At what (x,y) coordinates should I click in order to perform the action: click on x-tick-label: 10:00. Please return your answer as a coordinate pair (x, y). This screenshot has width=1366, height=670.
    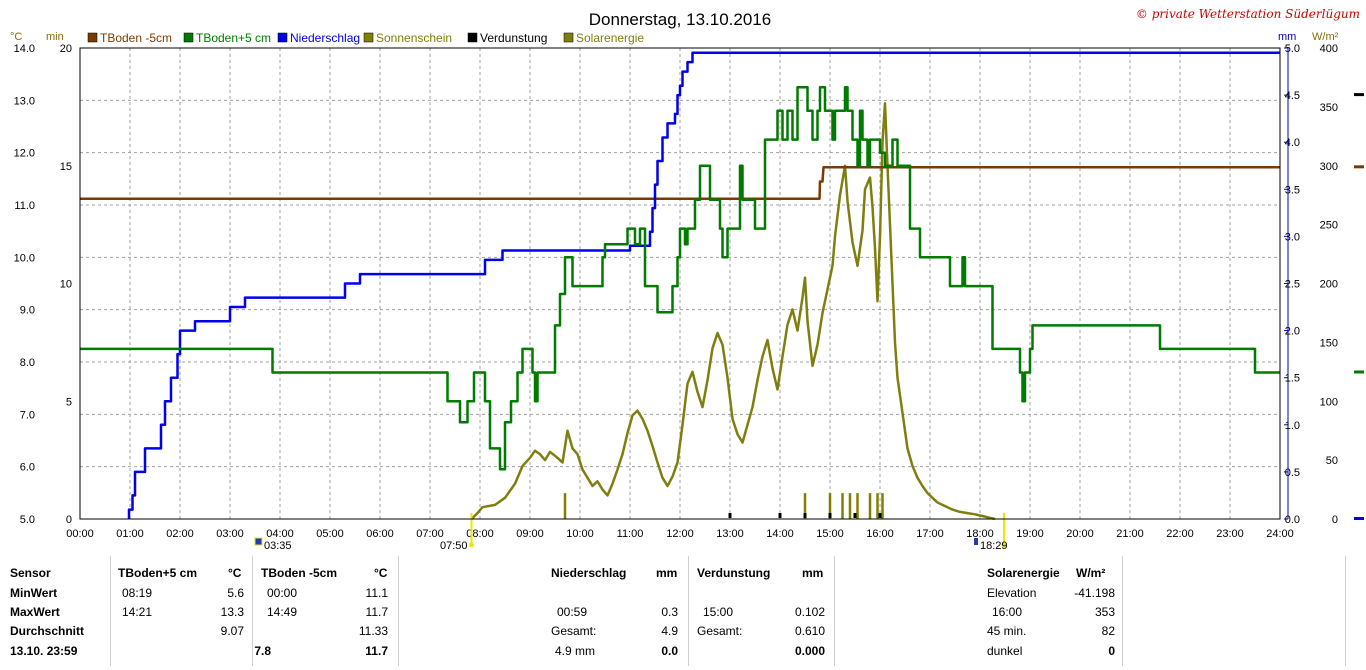
    Looking at the image, I should click on (580, 534).